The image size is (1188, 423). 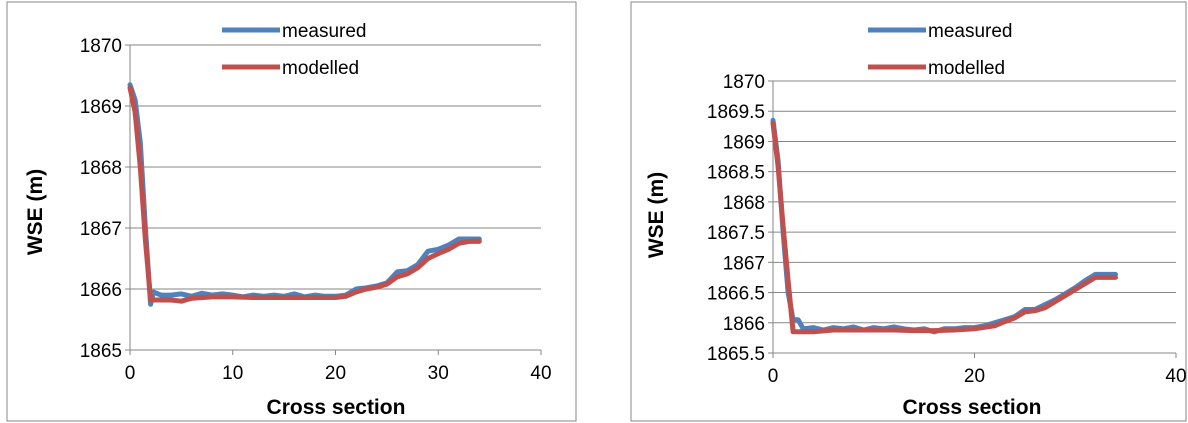 I want to click on y-tick-label: 1867.5, so click(x=736, y=233).